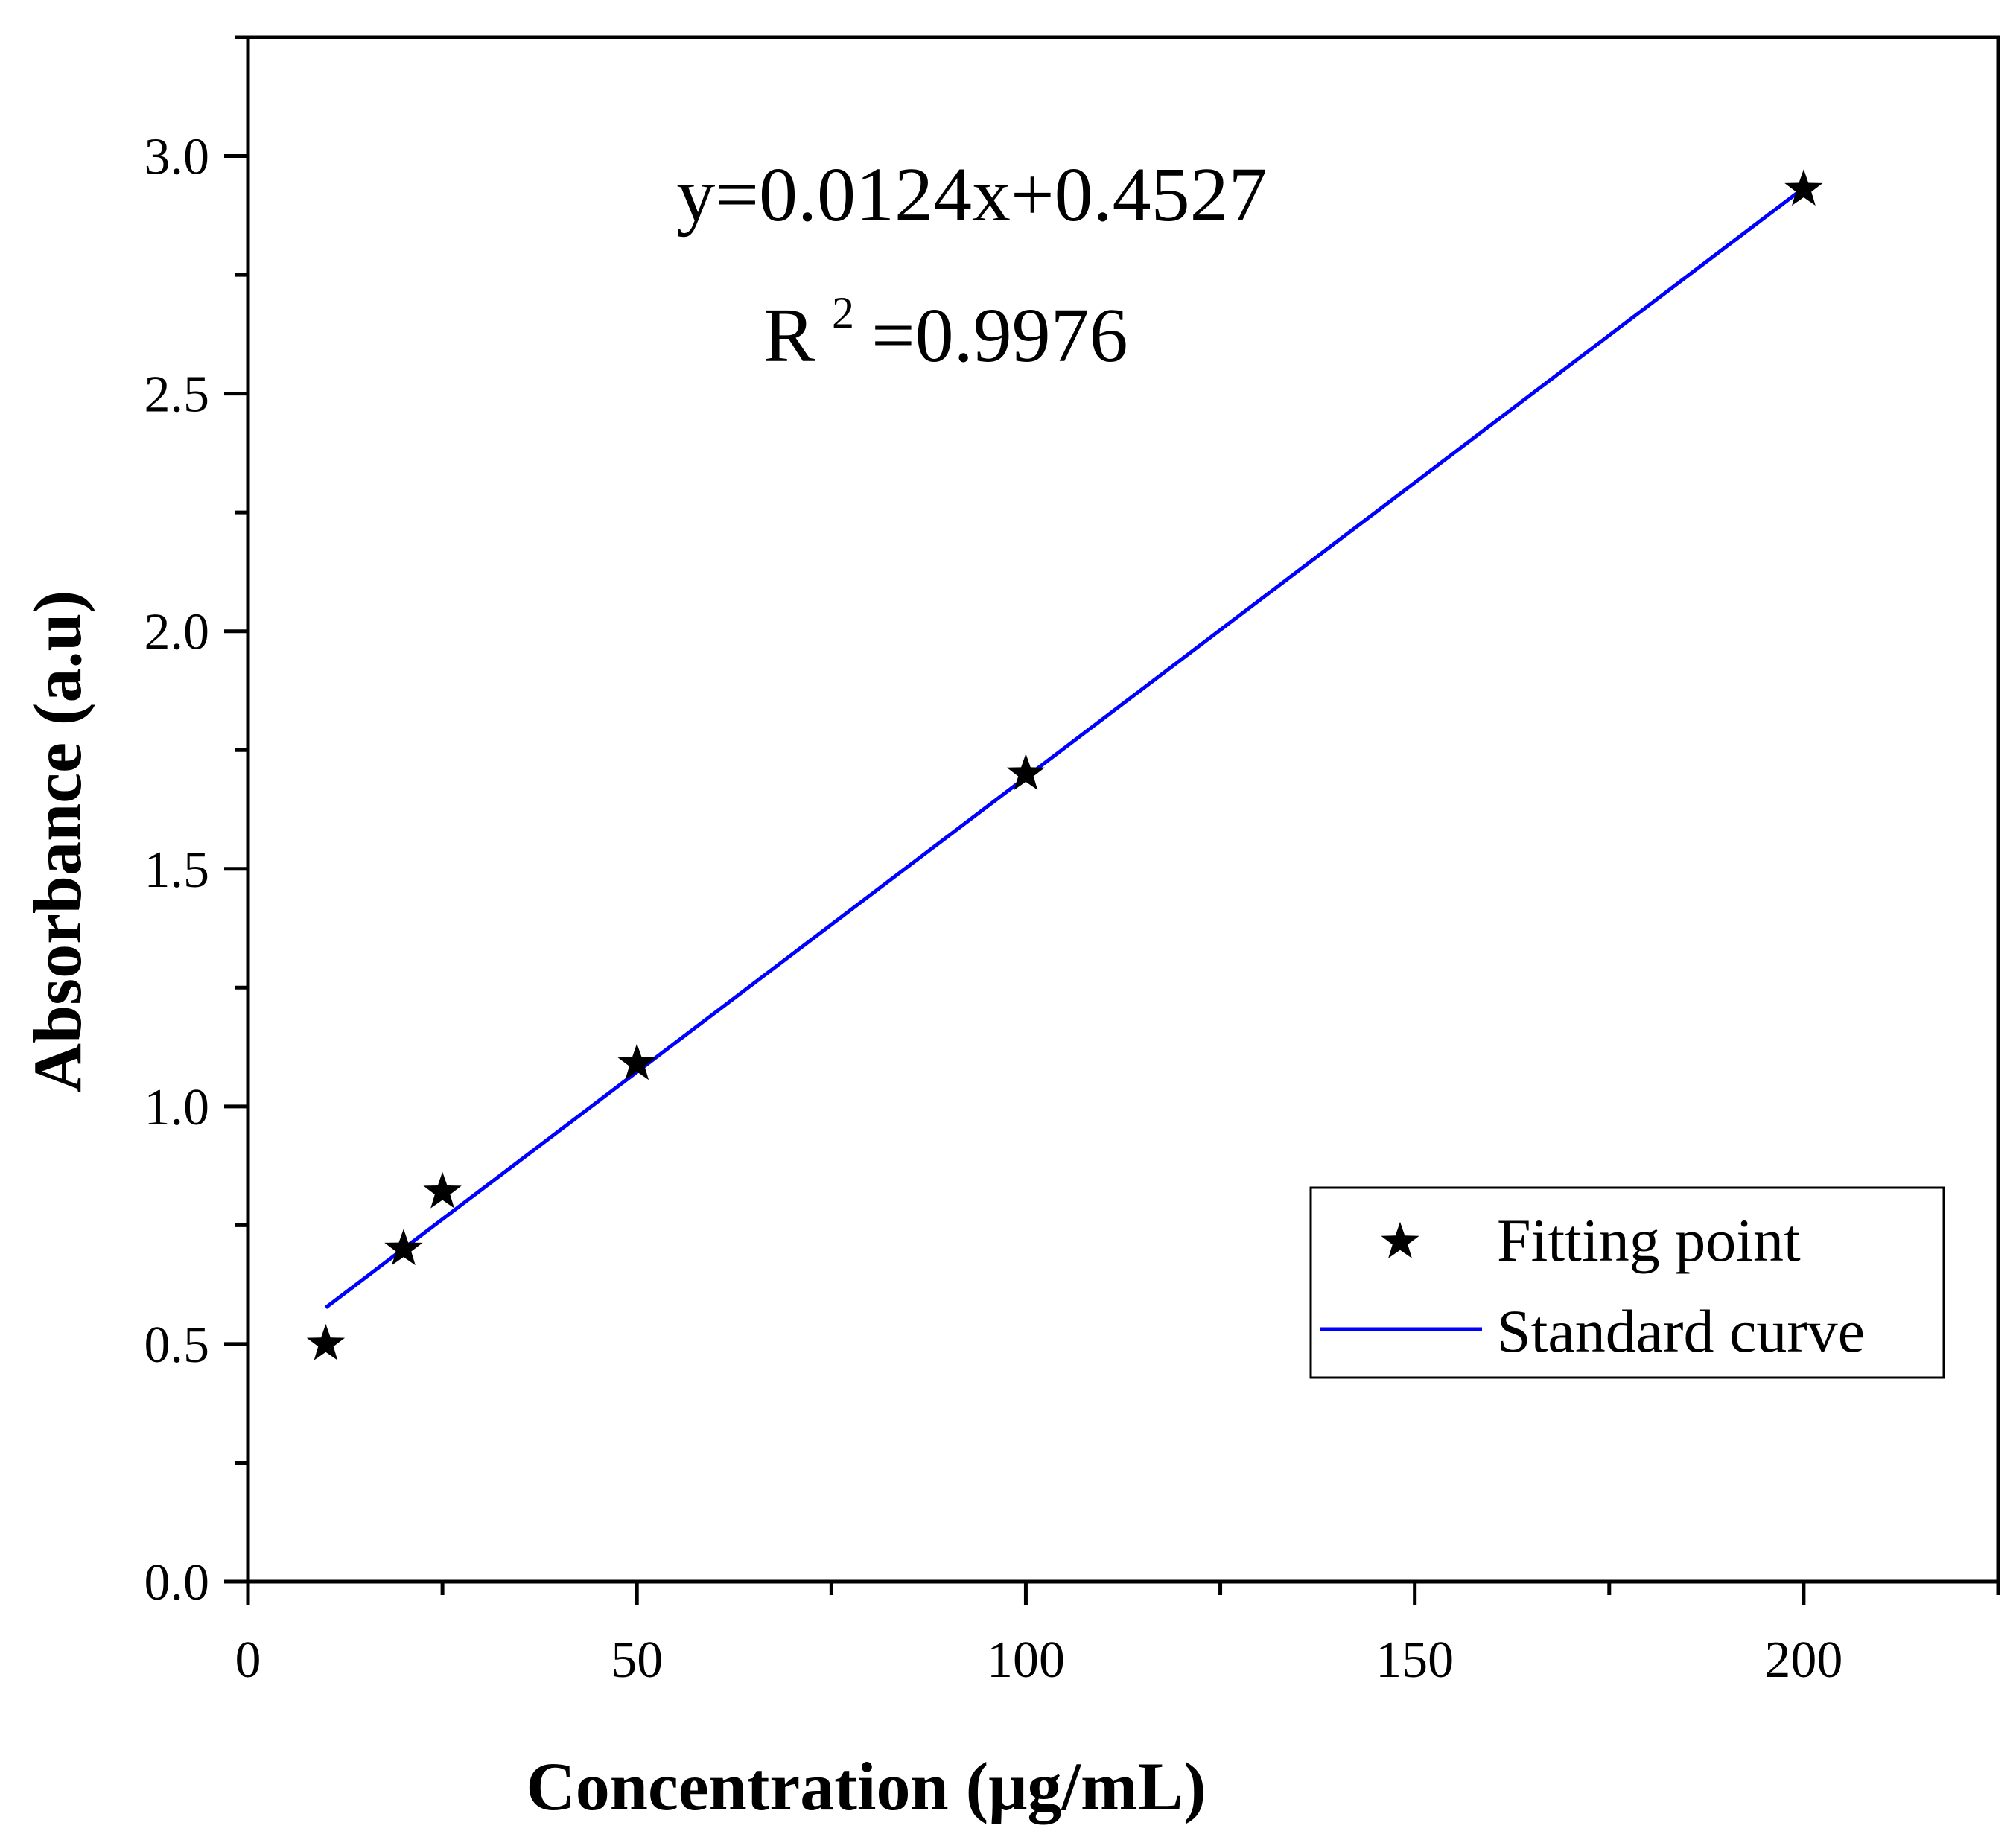 The image size is (2016, 1843). Describe the element at coordinates (637, 1661) in the screenshot. I see `x-tick-label: 50` at that location.